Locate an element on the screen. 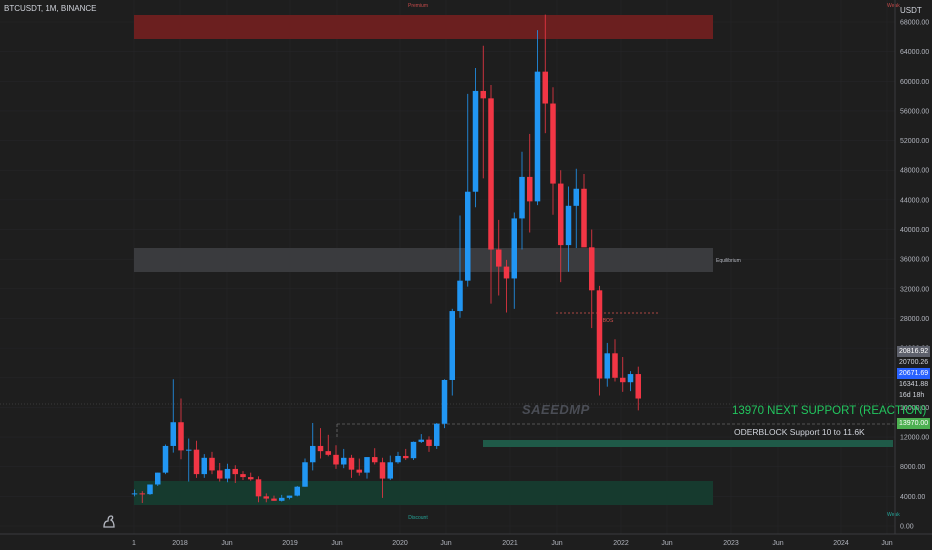 The width and height of the screenshot is (932, 550). symbol-title: BTCUSDT, 1M, BINANCE is located at coordinates (50, 8).